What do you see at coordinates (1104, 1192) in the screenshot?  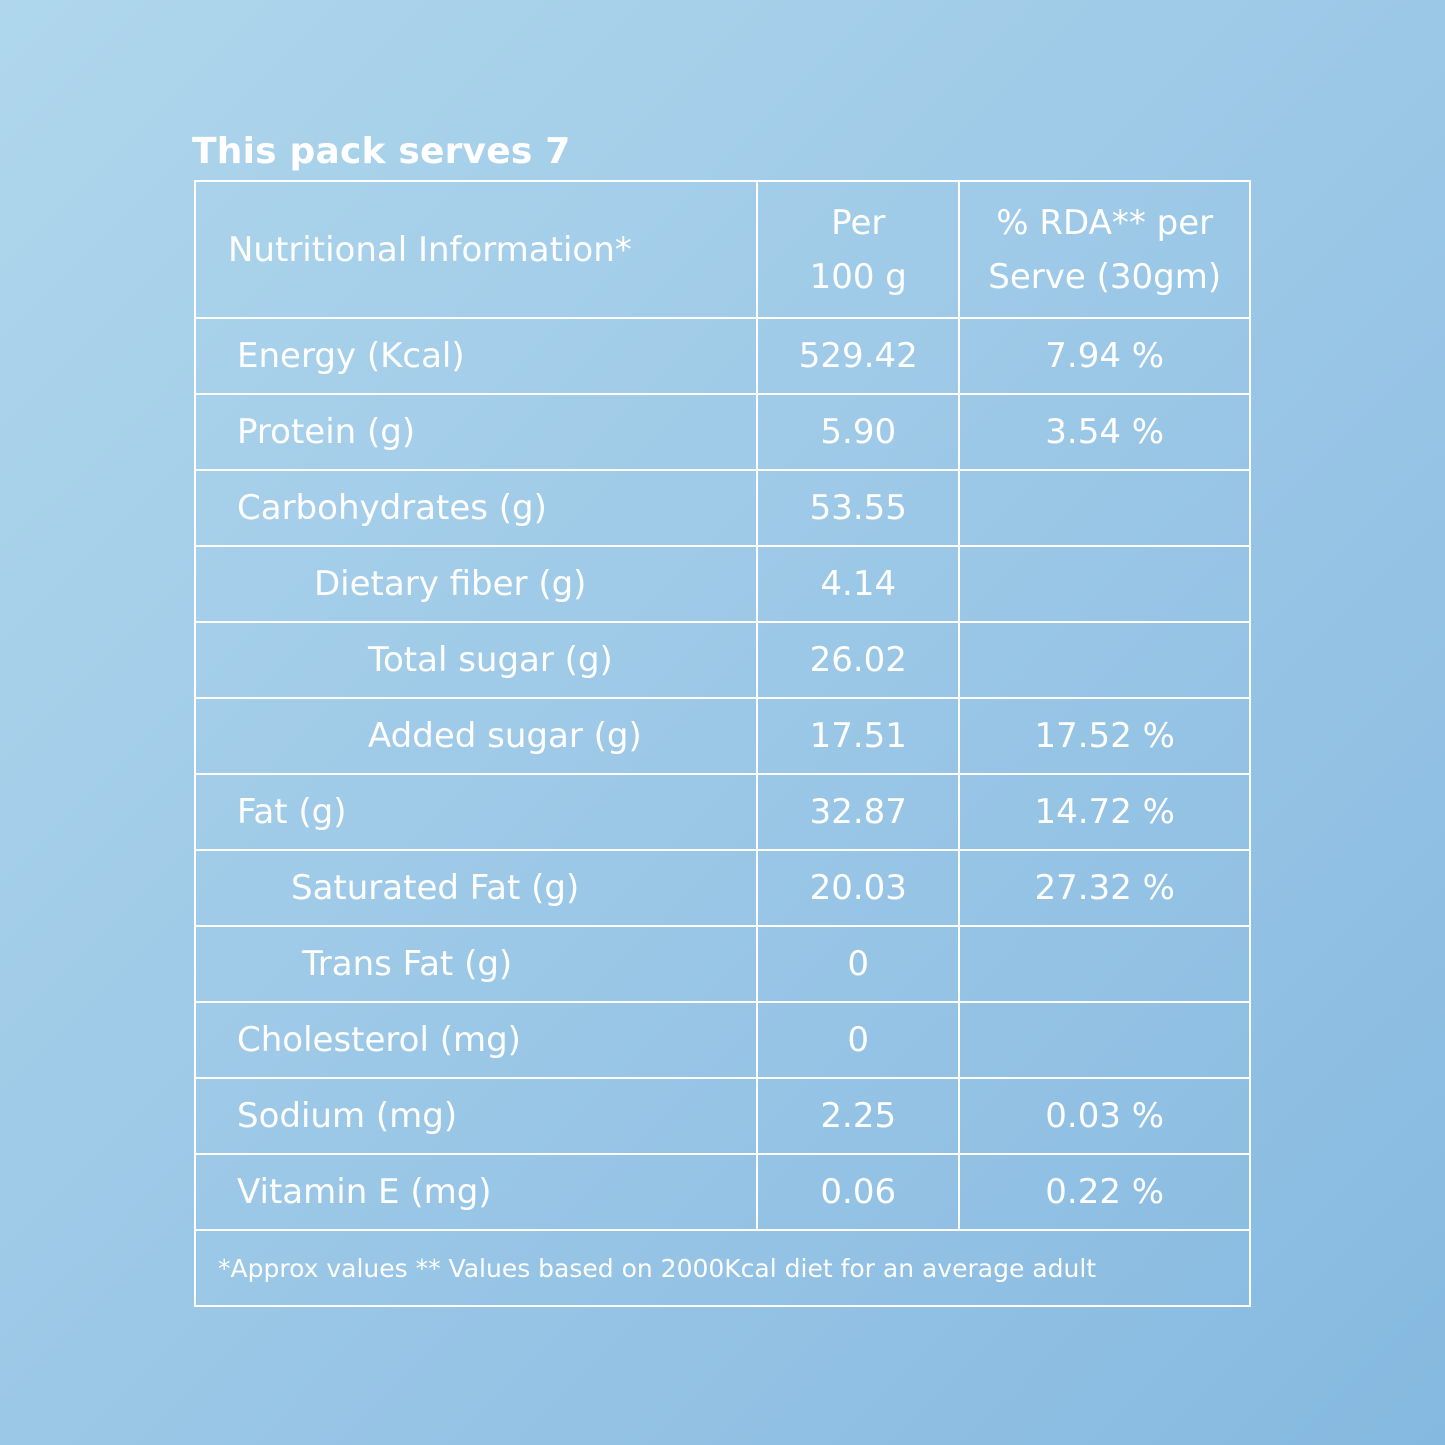 I see `nutrient-rda: 0.22 %` at bounding box center [1104, 1192].